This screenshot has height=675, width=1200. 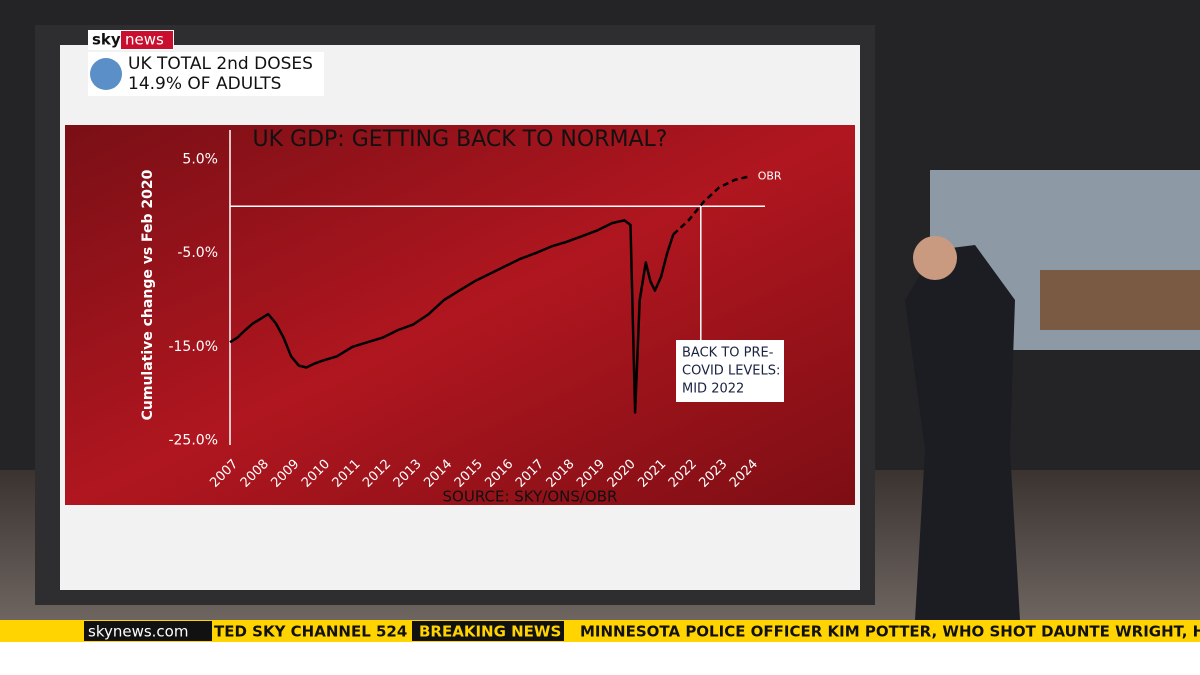 I want to click on annotation-text: COVID LEVELS:, so click(x=731, y=371).